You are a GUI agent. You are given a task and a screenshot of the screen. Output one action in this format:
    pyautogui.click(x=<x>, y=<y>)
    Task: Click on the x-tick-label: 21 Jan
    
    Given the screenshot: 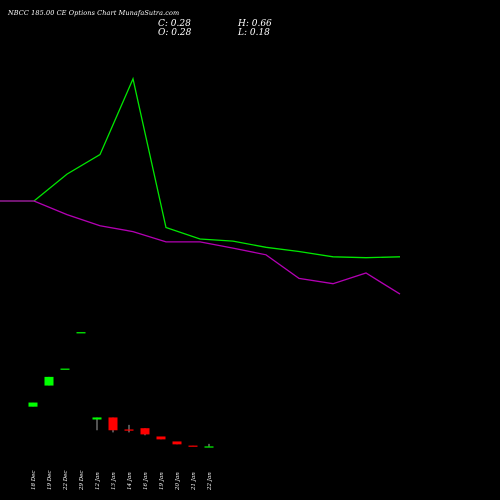 What is the action you would take?
    pyautogui.click(x=194, y=481)
    